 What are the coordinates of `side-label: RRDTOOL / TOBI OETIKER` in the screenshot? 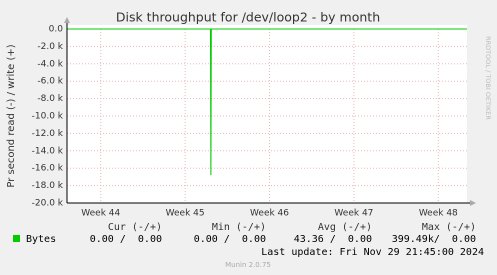 It's located at (488, 78).